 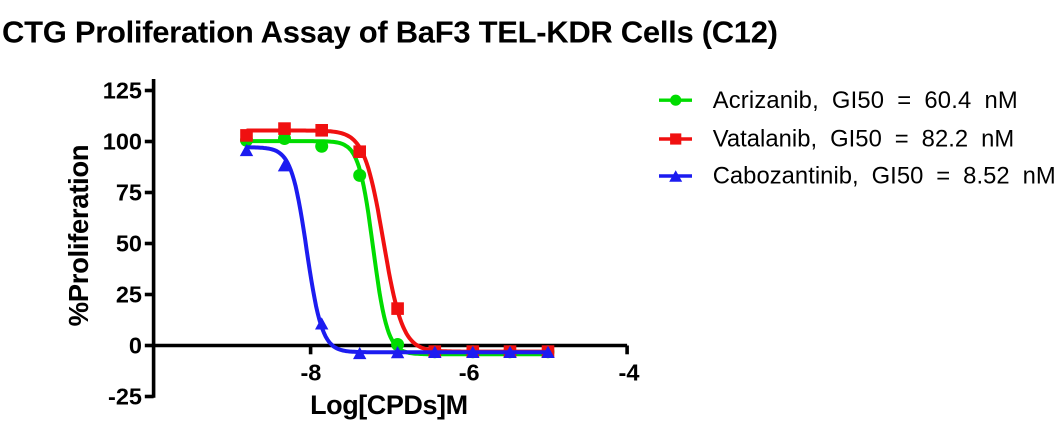 What do you see at coordinates (864, 139) in the screenshot?
I see `svg-text: Vatalanib, GI50 = 82.2 nM` at bounding box center [864, 139].